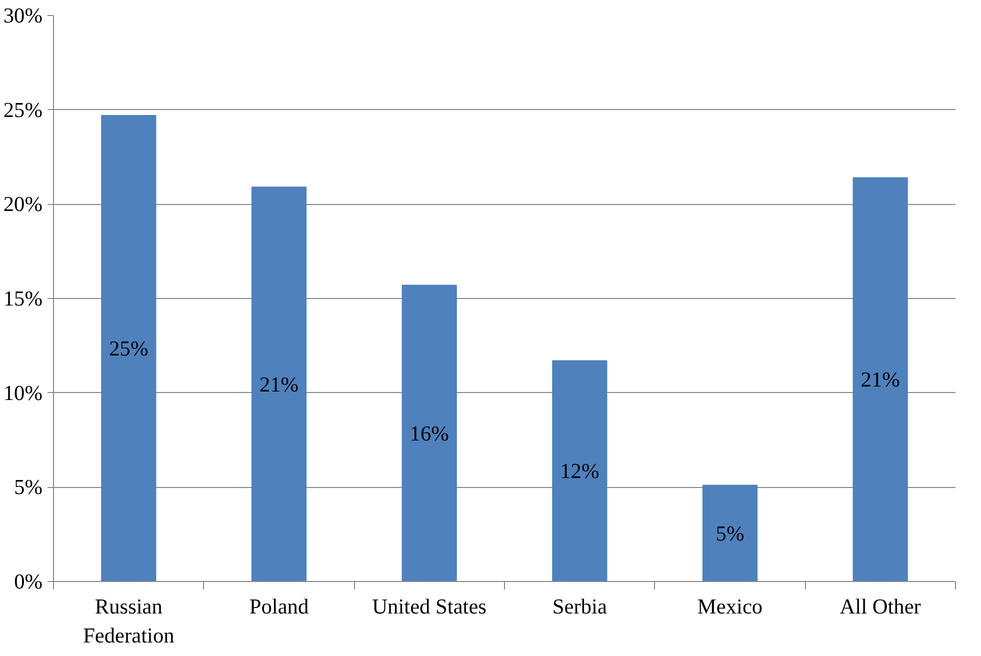 The image size is (981, 656). What do you see at coordinates (28, 487) in the screenshot?
I see `y-tick-label: 5%` at bounding box center [28, 487].